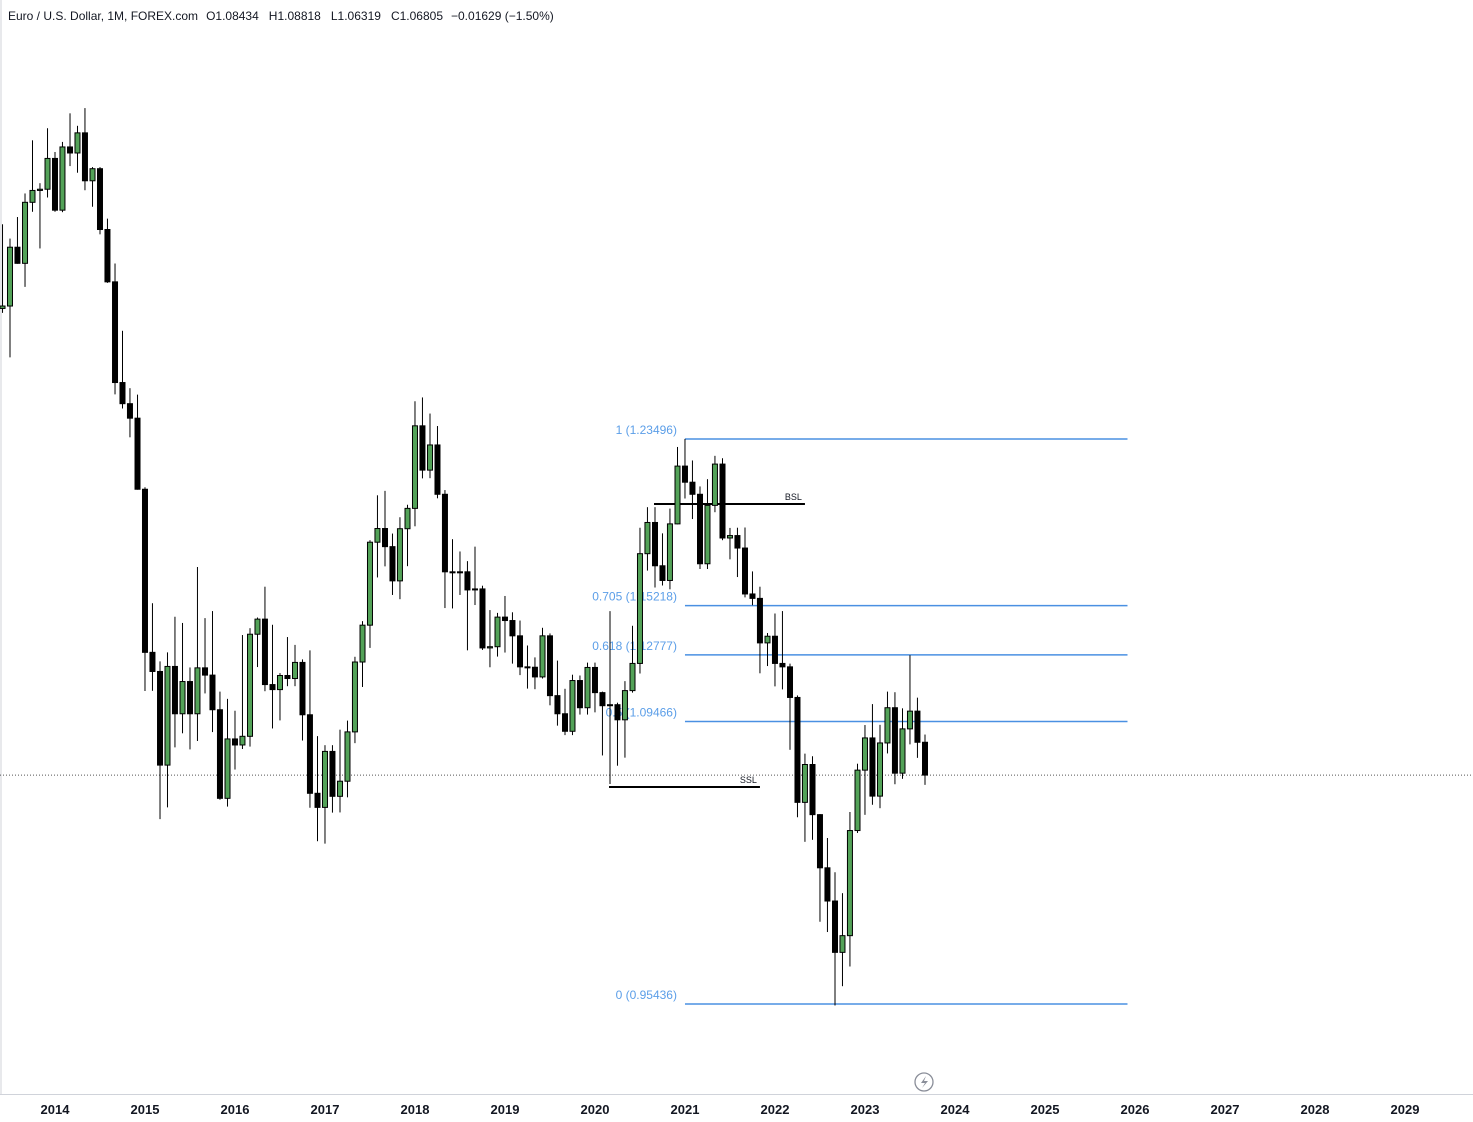 The image size is (1473, 1122). Describe the element at coordinates (646, 995) in the screenshot. I see `fib-level-label: 0 (0.95436)` at that location.